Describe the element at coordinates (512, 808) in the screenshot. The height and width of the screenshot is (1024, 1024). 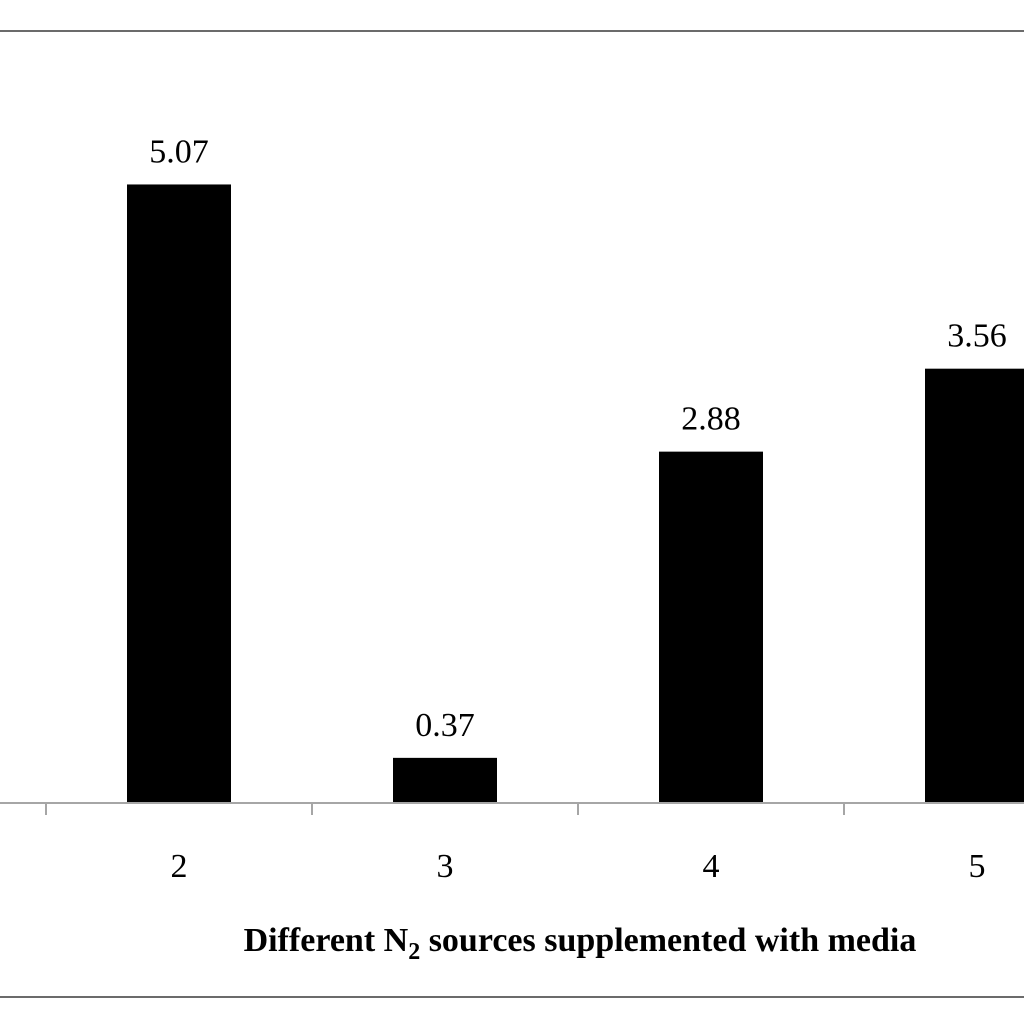
I see `x-axis` at that location.